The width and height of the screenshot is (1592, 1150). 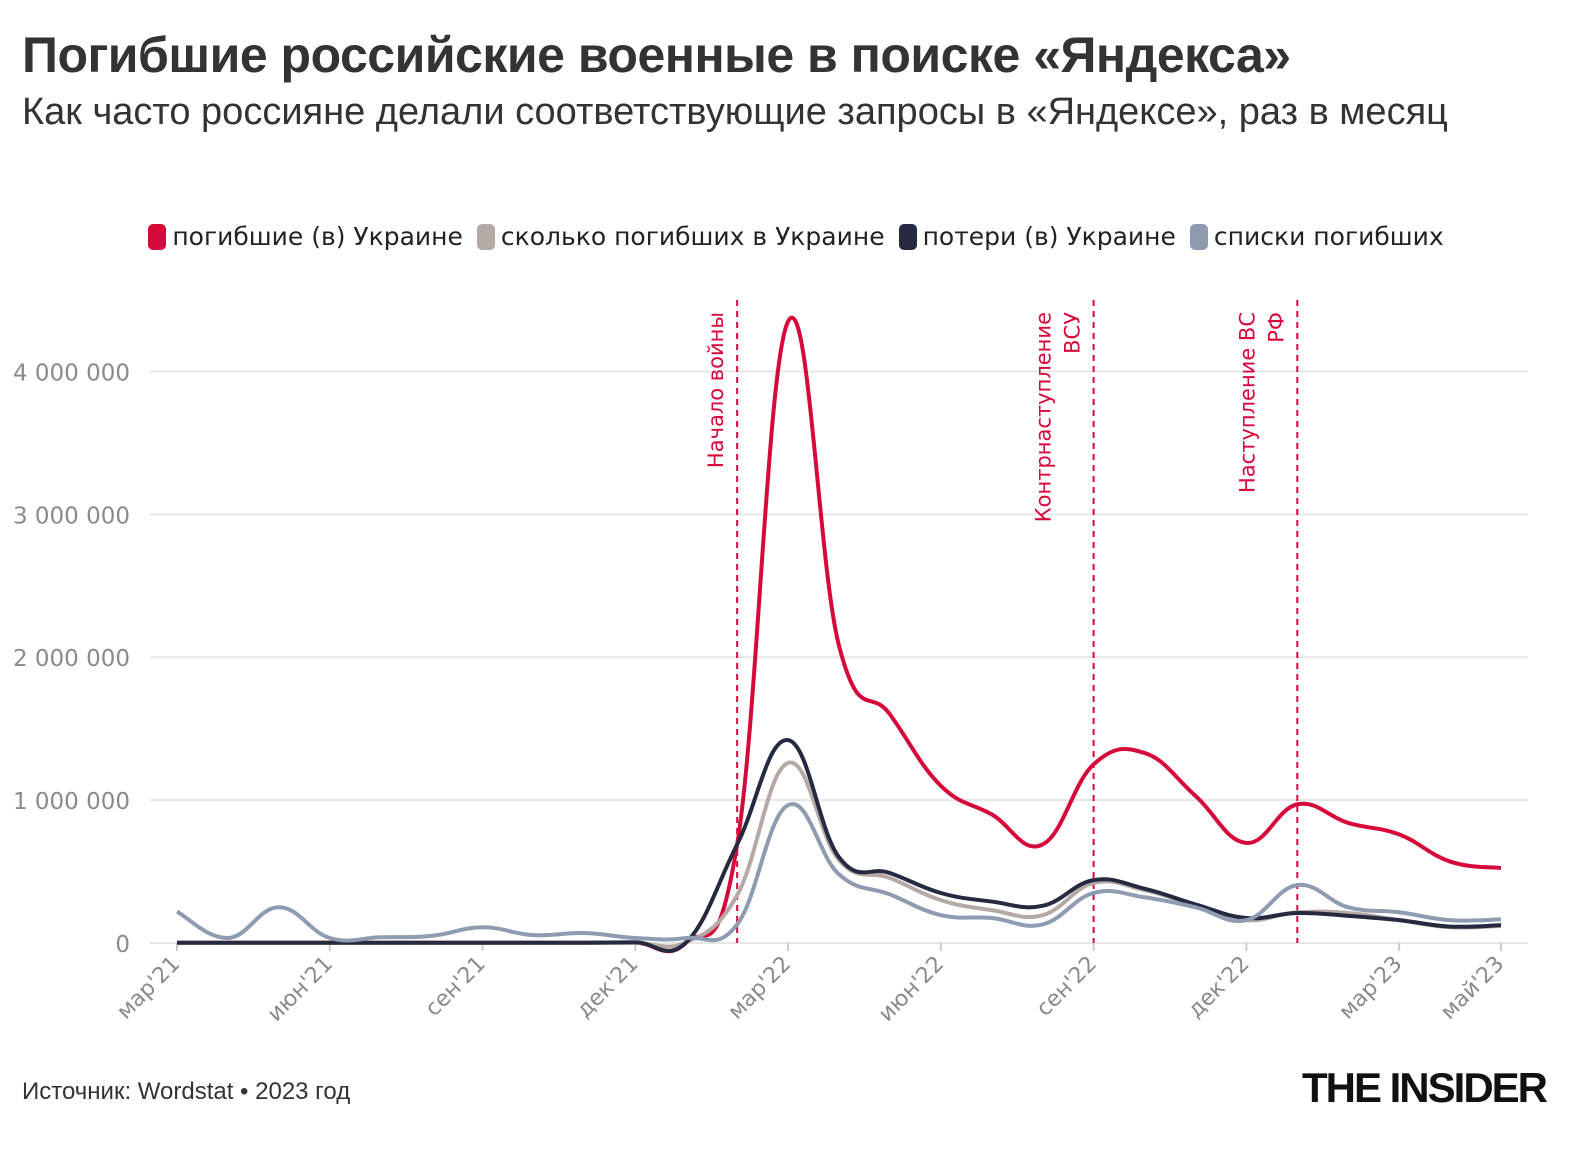 I want to click on legend-item: потери (в) Украине, so click(x=1037, y=236).